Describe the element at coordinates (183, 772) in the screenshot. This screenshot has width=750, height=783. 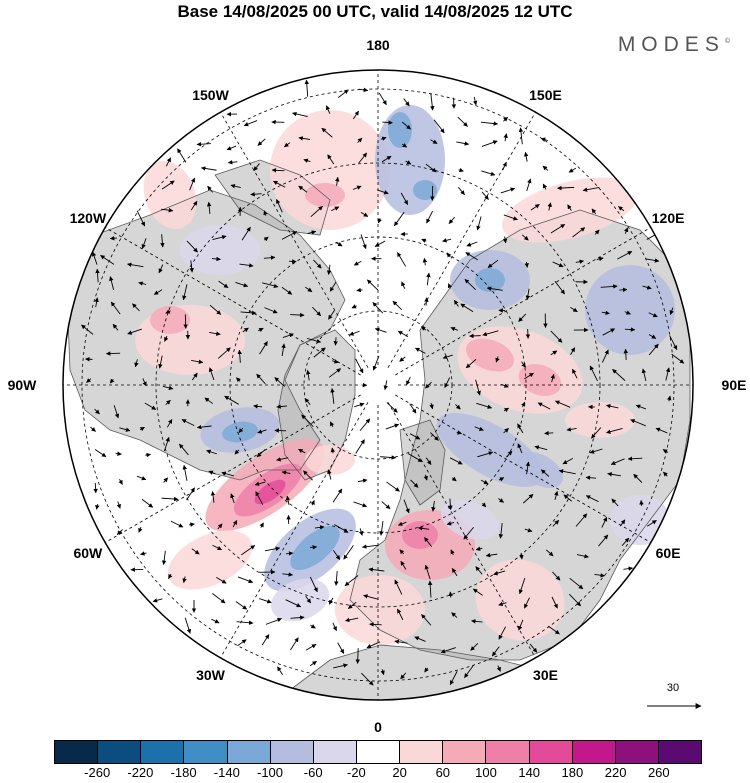
I see `colorbar-tick-label: -180` at that location.